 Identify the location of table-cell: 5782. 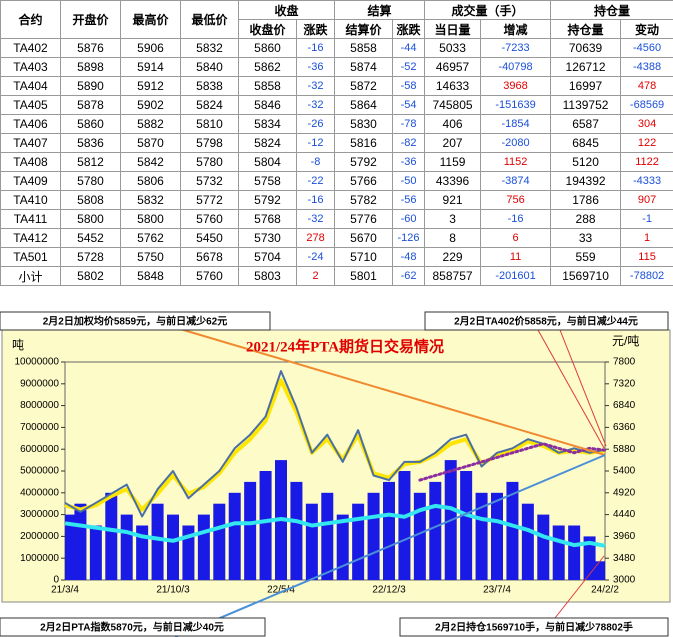
(364, 200).